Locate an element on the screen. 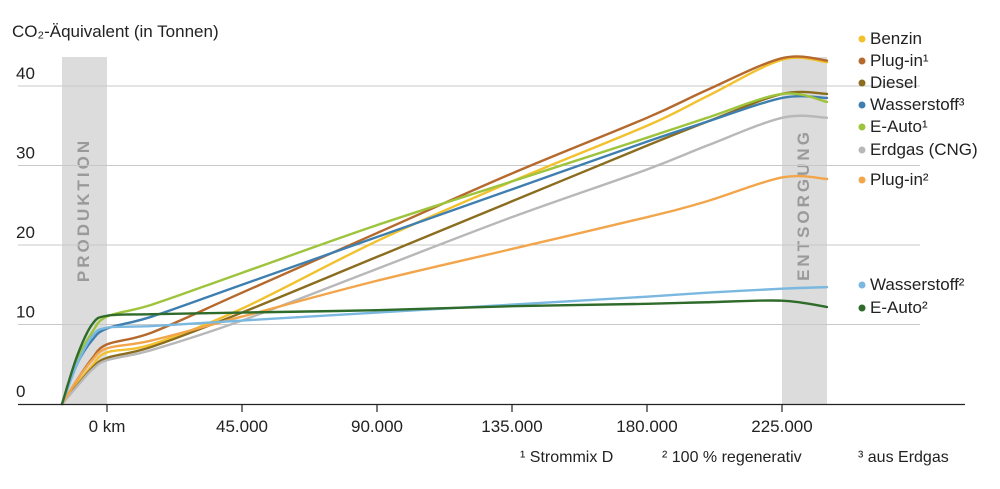 The width and height of the screenshot is (1000, 489). x-tick-label: 135.000 is located at coordinates (511, 426).